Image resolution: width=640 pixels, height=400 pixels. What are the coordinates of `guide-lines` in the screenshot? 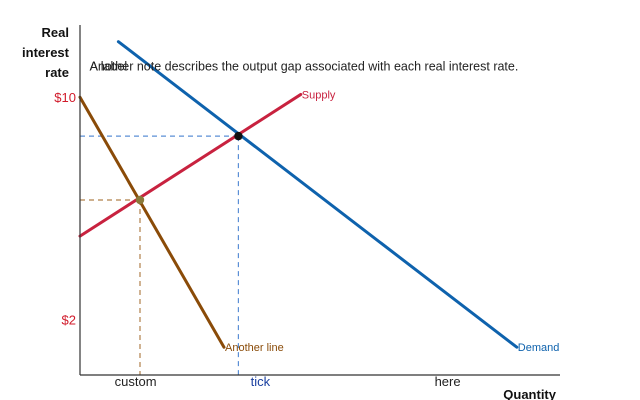 It's located at (159, 255).